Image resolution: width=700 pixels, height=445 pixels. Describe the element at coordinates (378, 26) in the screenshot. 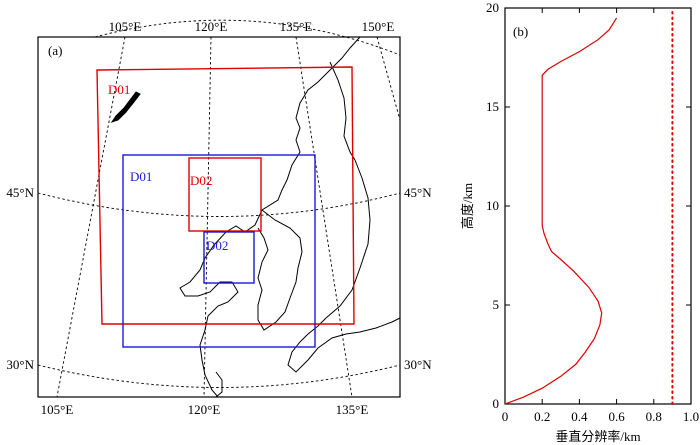

I see `lon-label-top-150: 150°E` at that location.